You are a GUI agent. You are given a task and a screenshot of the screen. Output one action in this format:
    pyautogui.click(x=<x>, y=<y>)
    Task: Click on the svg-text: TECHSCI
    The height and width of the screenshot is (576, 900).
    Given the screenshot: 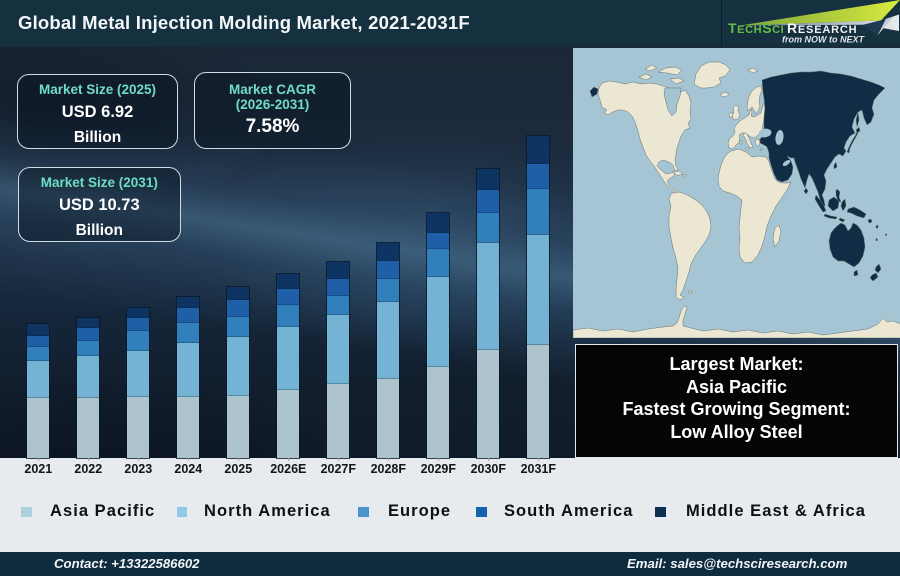 What is the action you would take?
    pyautogui.click(x=756, y=28)
    